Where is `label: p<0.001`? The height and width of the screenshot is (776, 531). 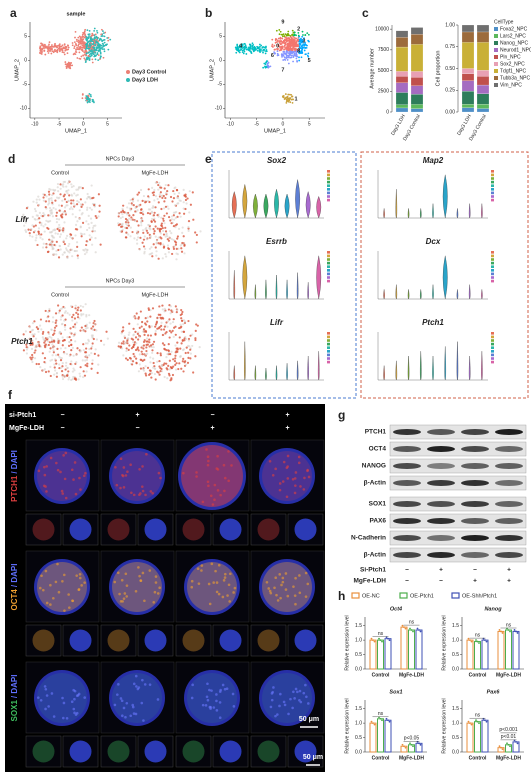
label: p<0.001 is located at coordinates (508, 730).